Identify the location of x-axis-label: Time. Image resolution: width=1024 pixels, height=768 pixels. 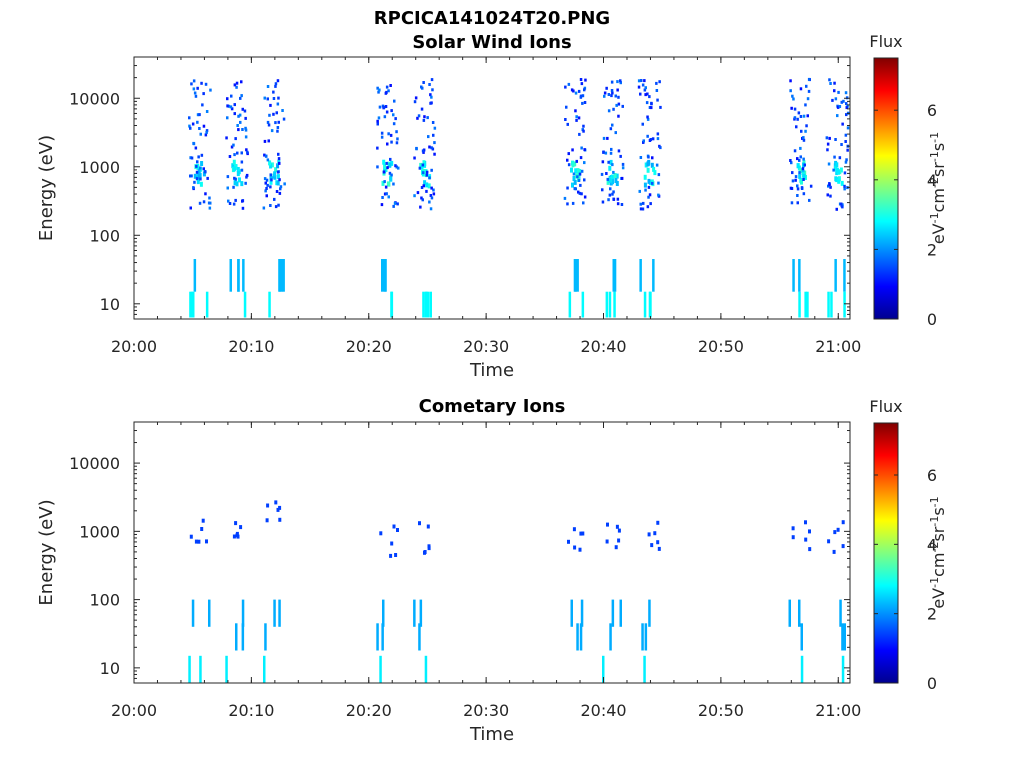
(491, 370).